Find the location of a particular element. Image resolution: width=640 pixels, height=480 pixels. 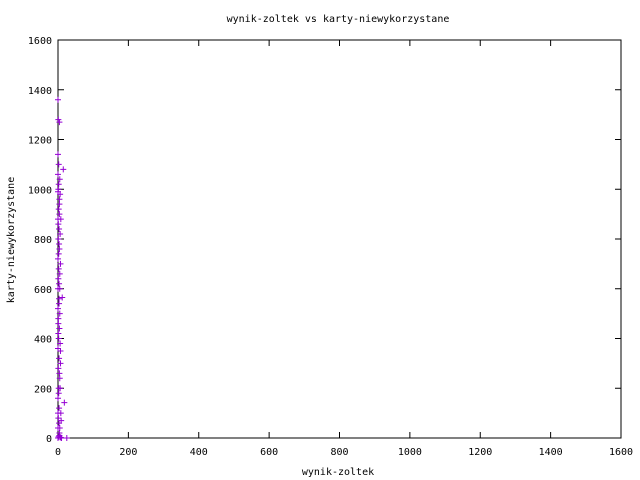

chart-title: wynik-zoltek vs karty-niewykorzystane is located at coordinates (338, 19).